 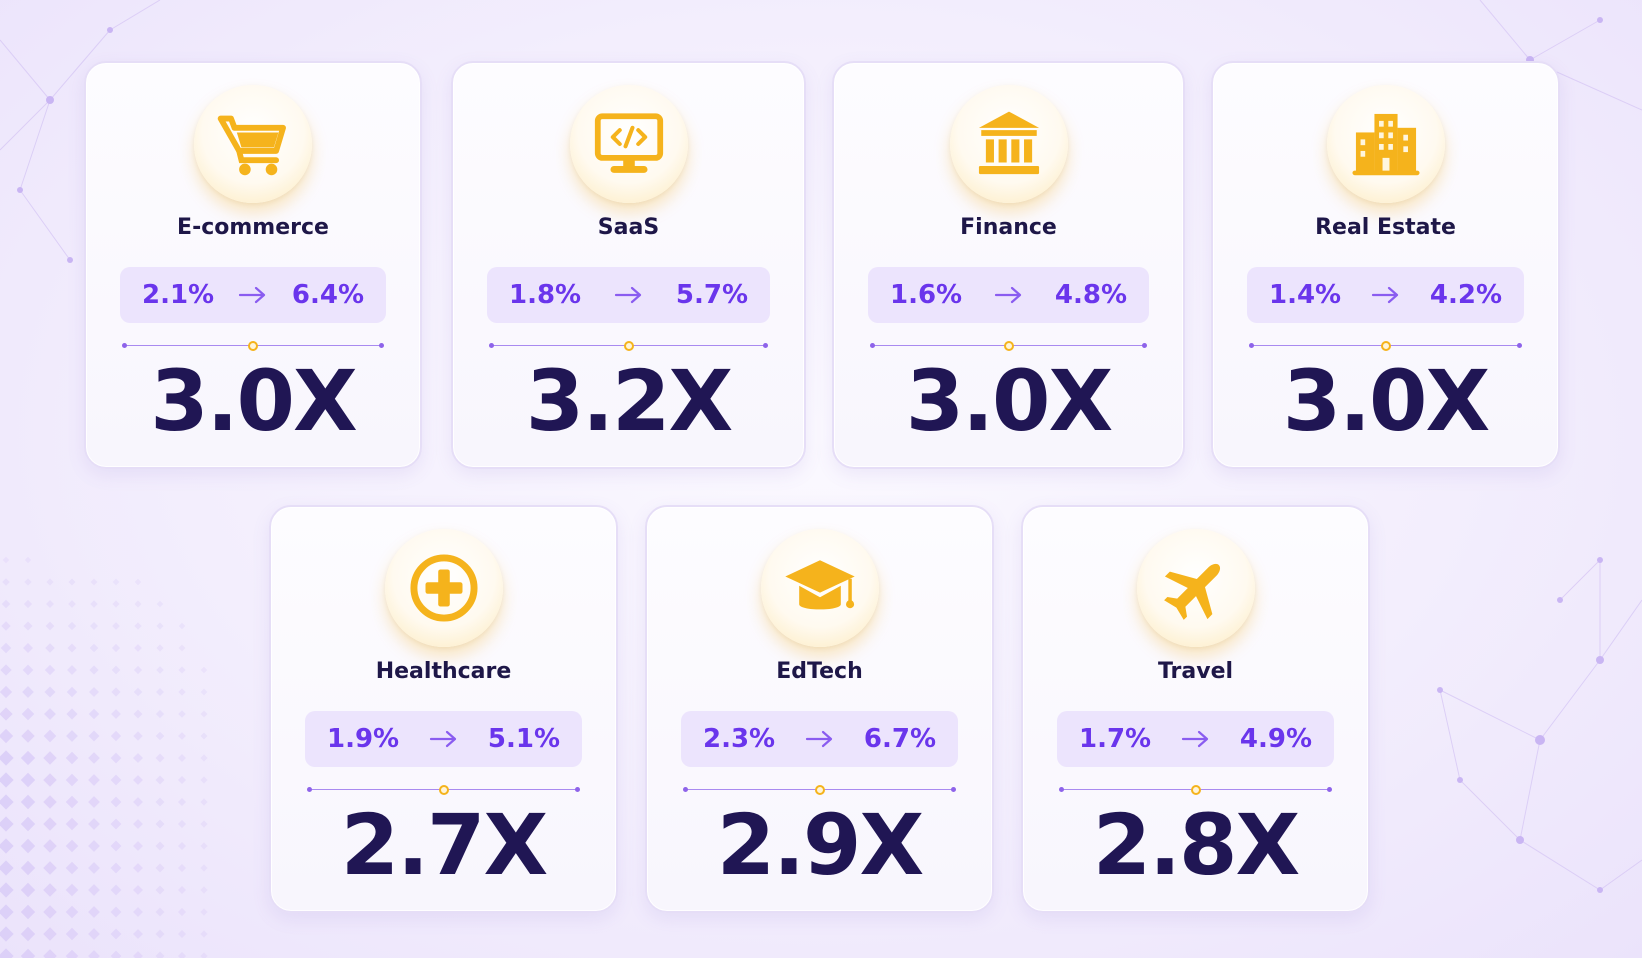 I want to click on rate-after: 4.9%, so click(x=1275, y=739).